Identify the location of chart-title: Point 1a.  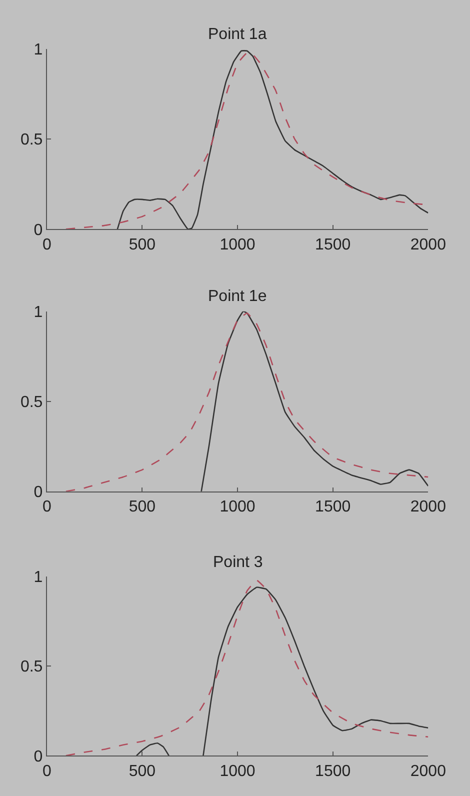
(237, 34).